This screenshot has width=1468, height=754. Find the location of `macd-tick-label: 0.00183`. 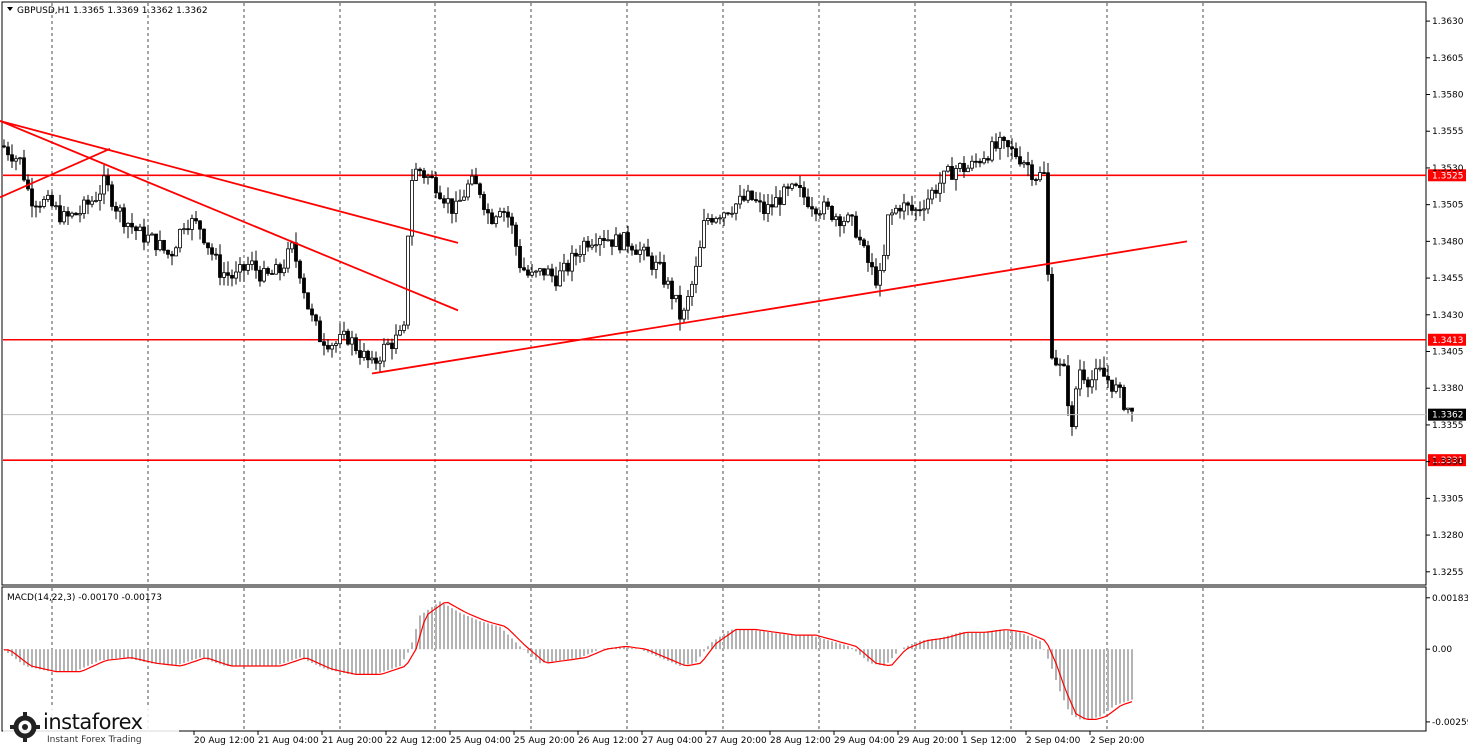

macd-tick-label: 0.00183 is located at coordinates (1450, 599).